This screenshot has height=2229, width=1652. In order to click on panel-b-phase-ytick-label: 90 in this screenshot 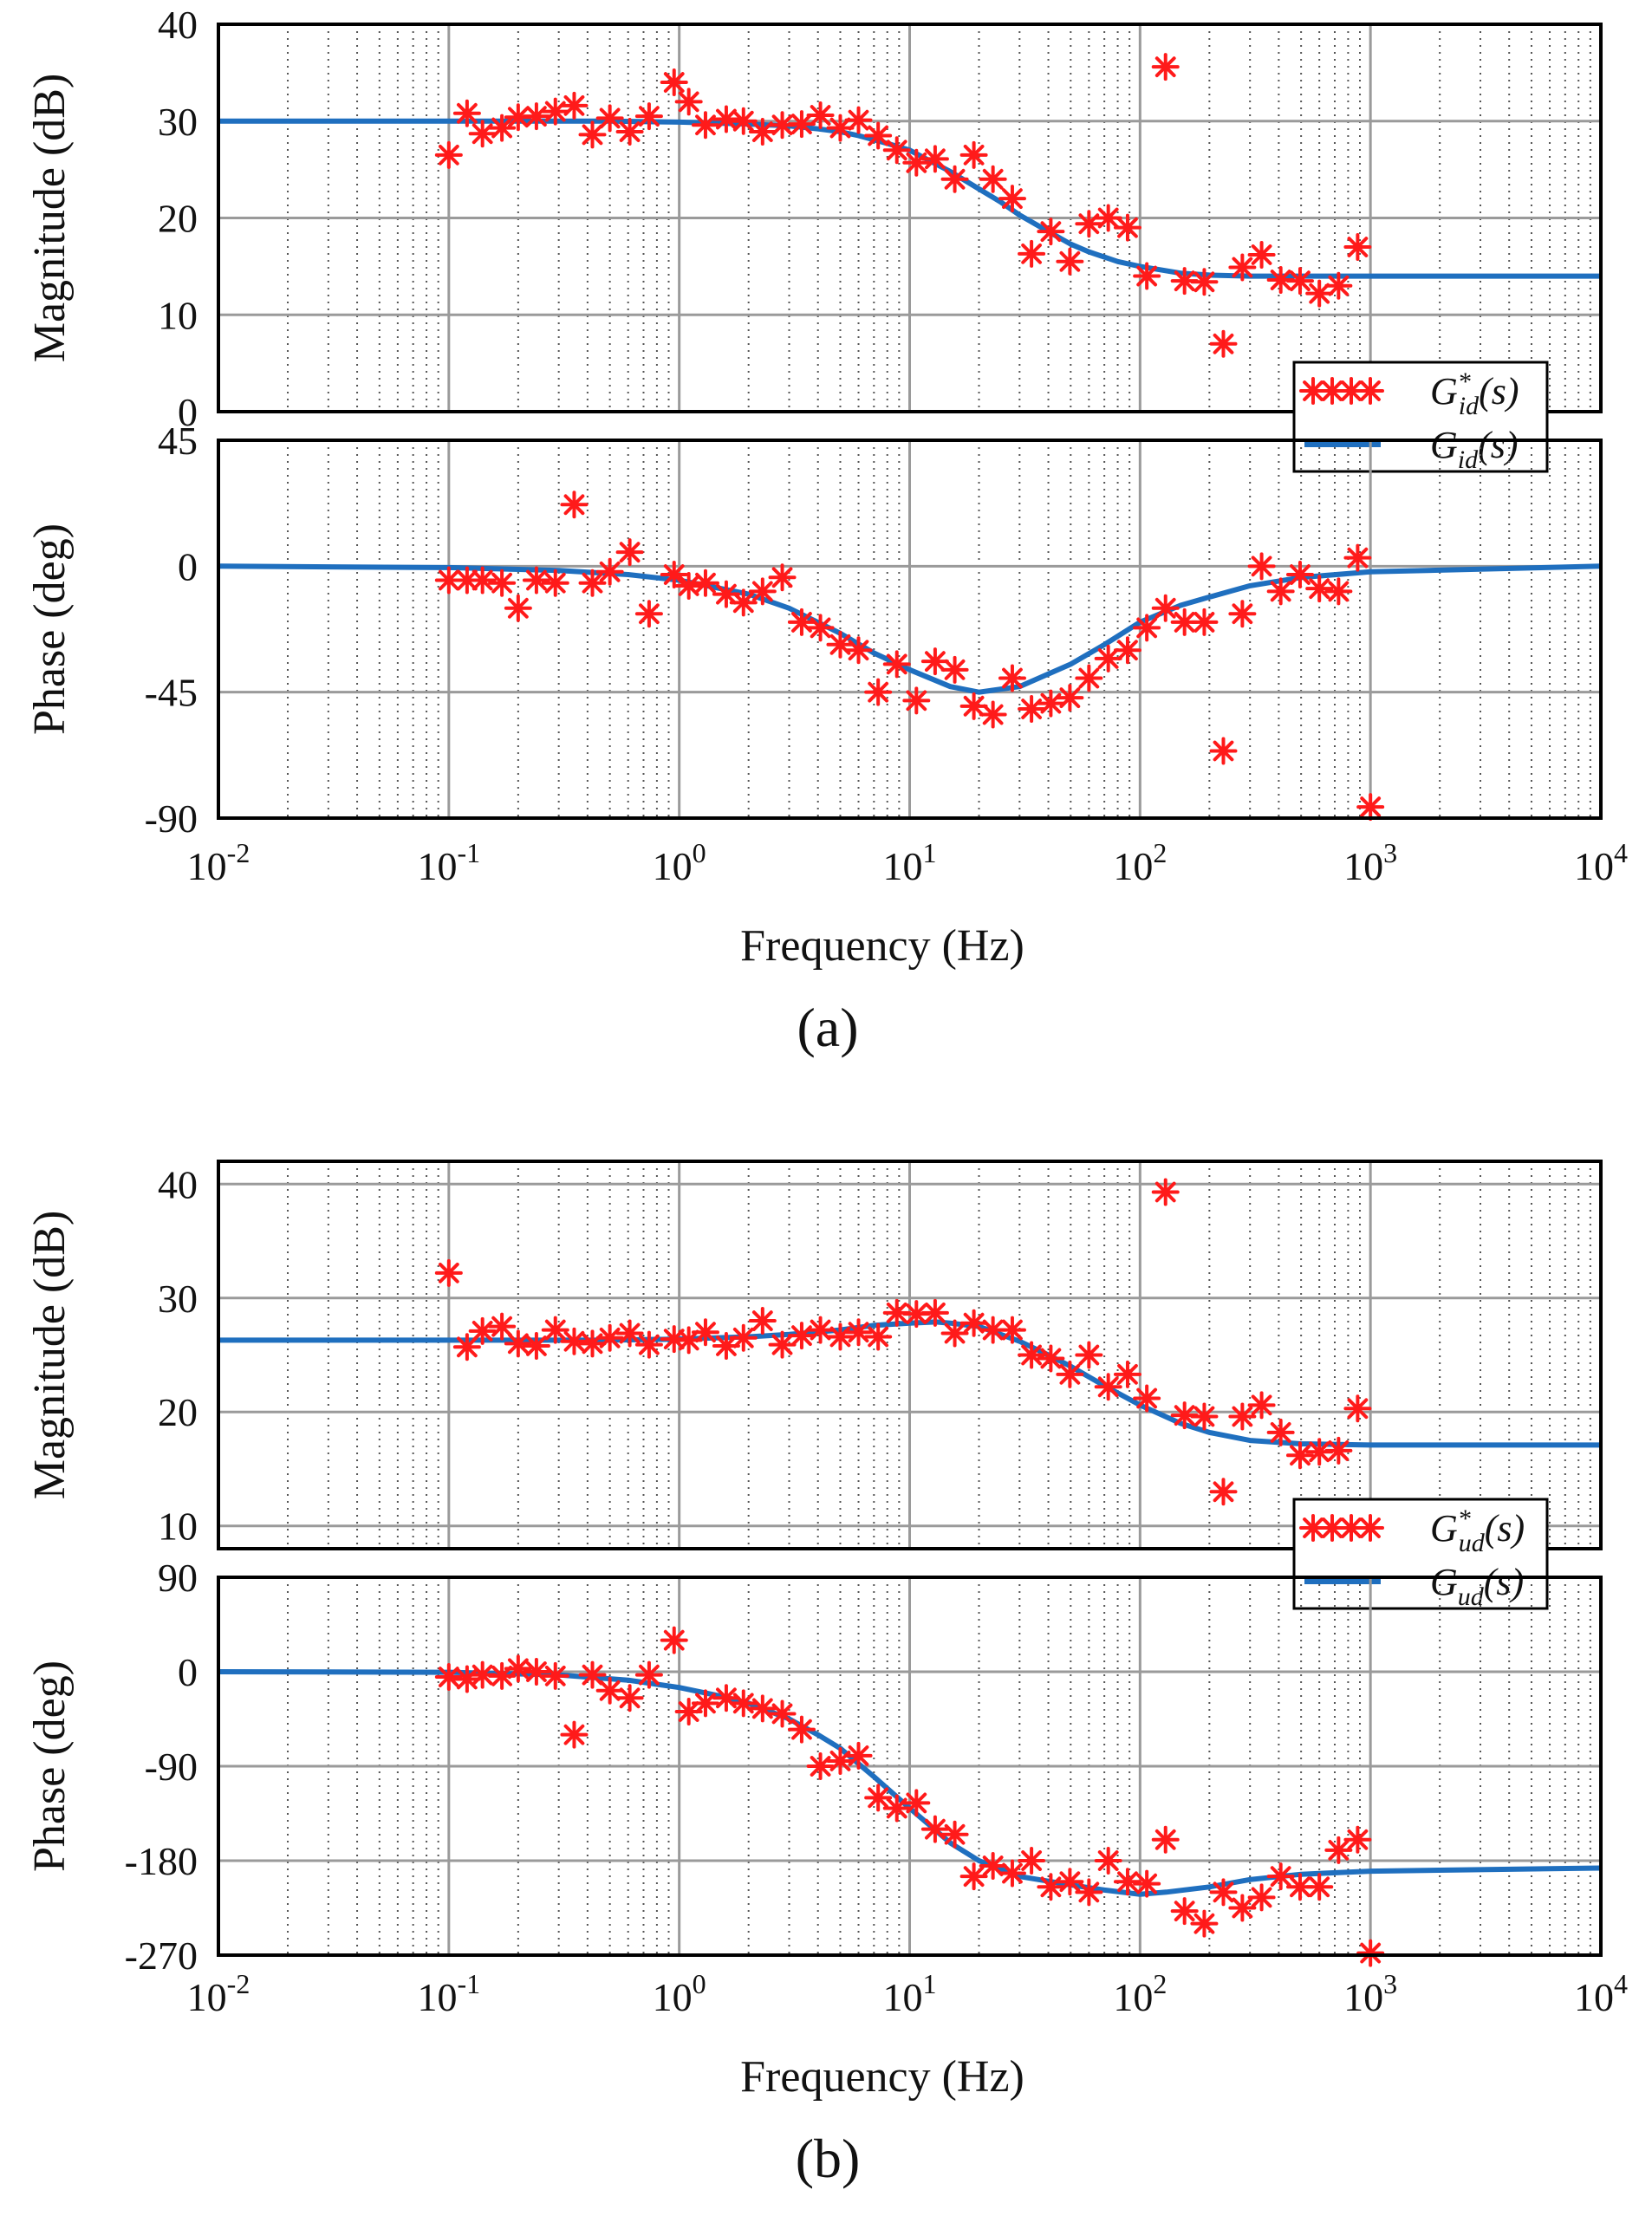, I will do `click(178, 1578)`.